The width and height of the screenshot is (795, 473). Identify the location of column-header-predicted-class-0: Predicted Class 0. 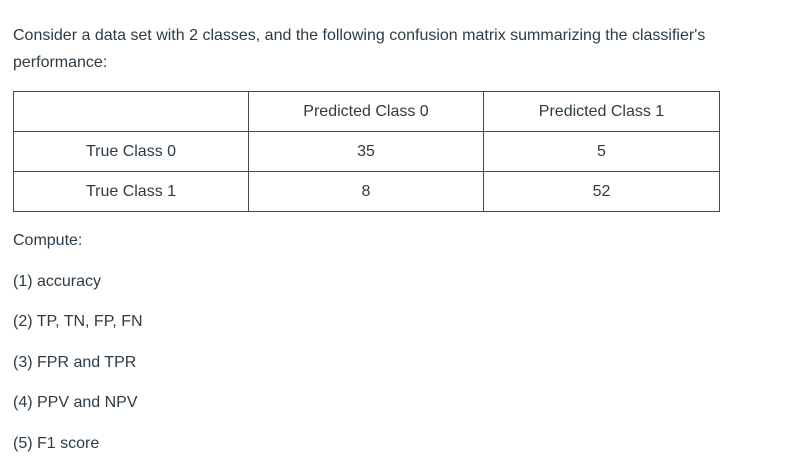
(366, 112).